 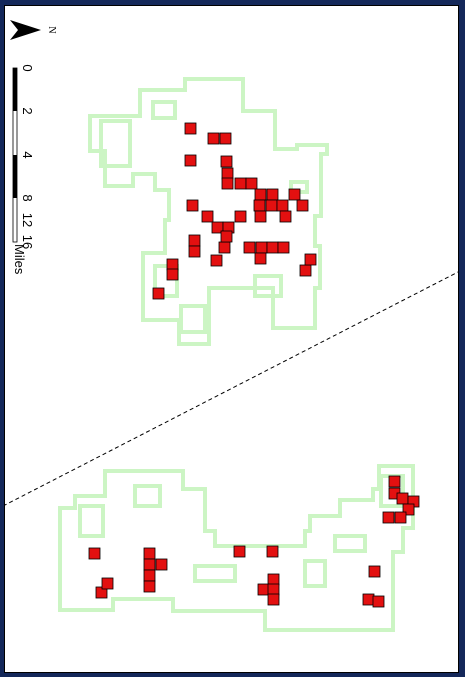 What do you see at coordinates (27, 242) in the screenshot?
I see `scale-tick-label: 16` at bounding box center [27, 242].